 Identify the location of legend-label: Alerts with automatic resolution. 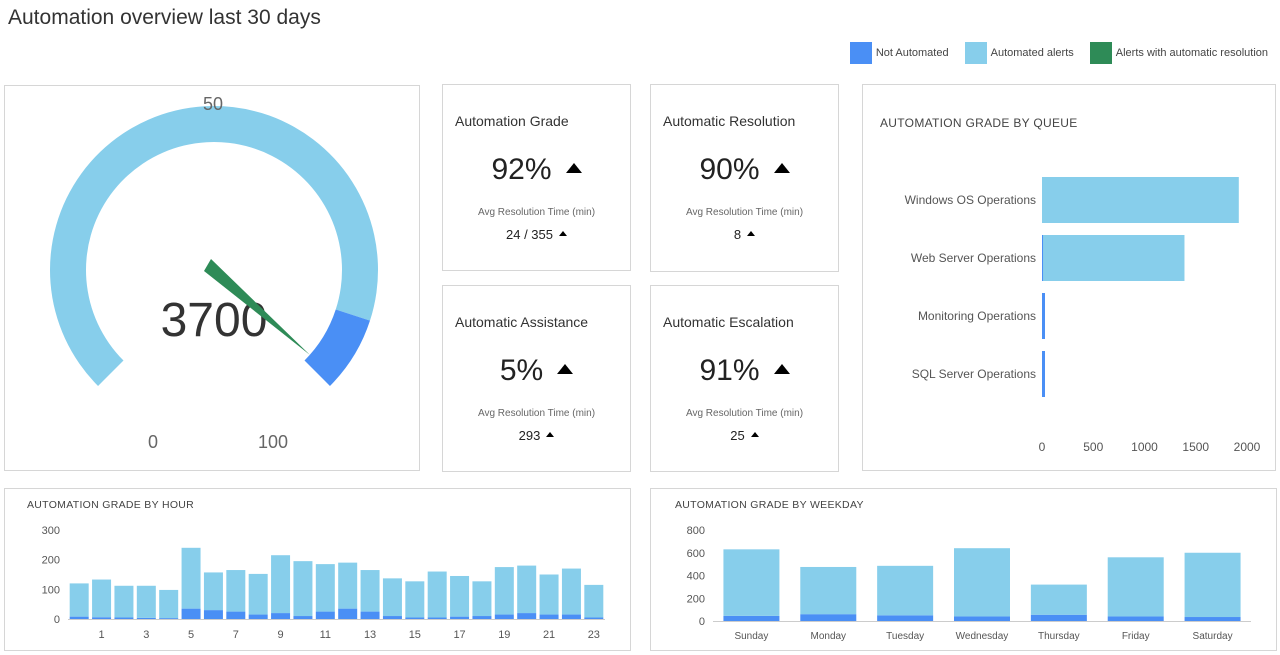
(1191, 53).